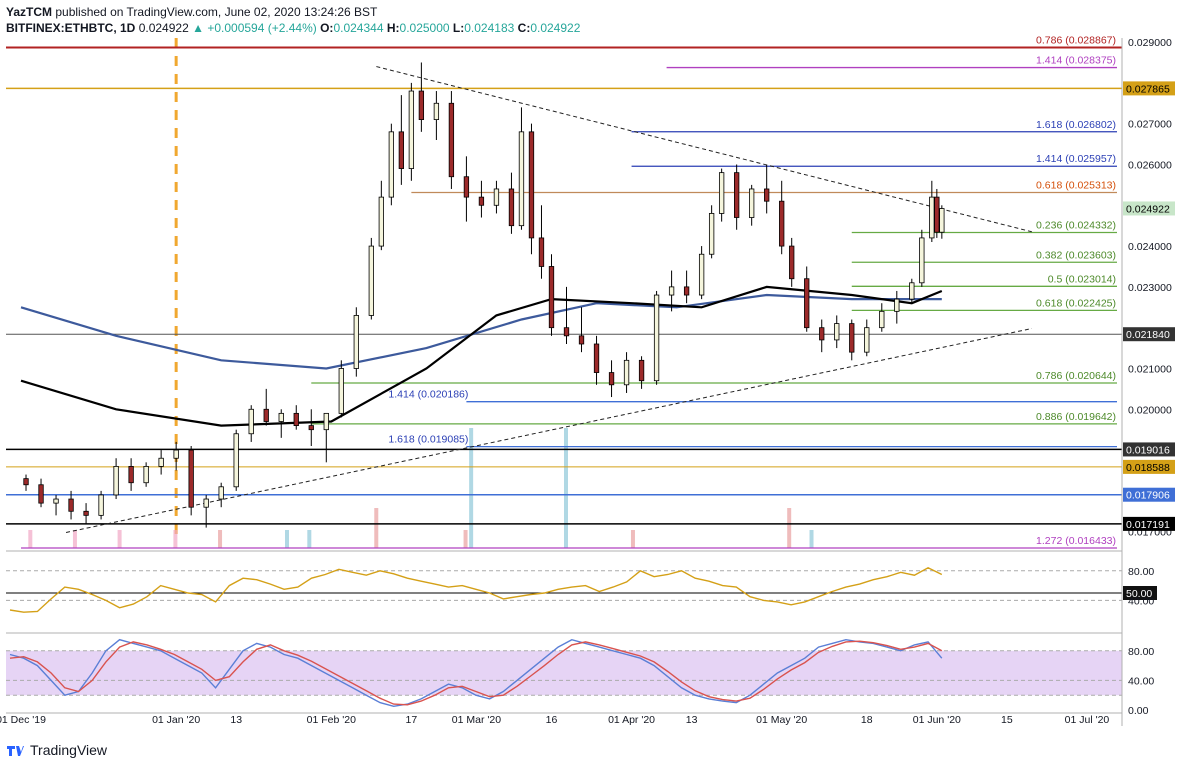  What do you see at coordinates (476, 590) in the screenshot?
I see `rsi-line` at bounding box center [476, 590].